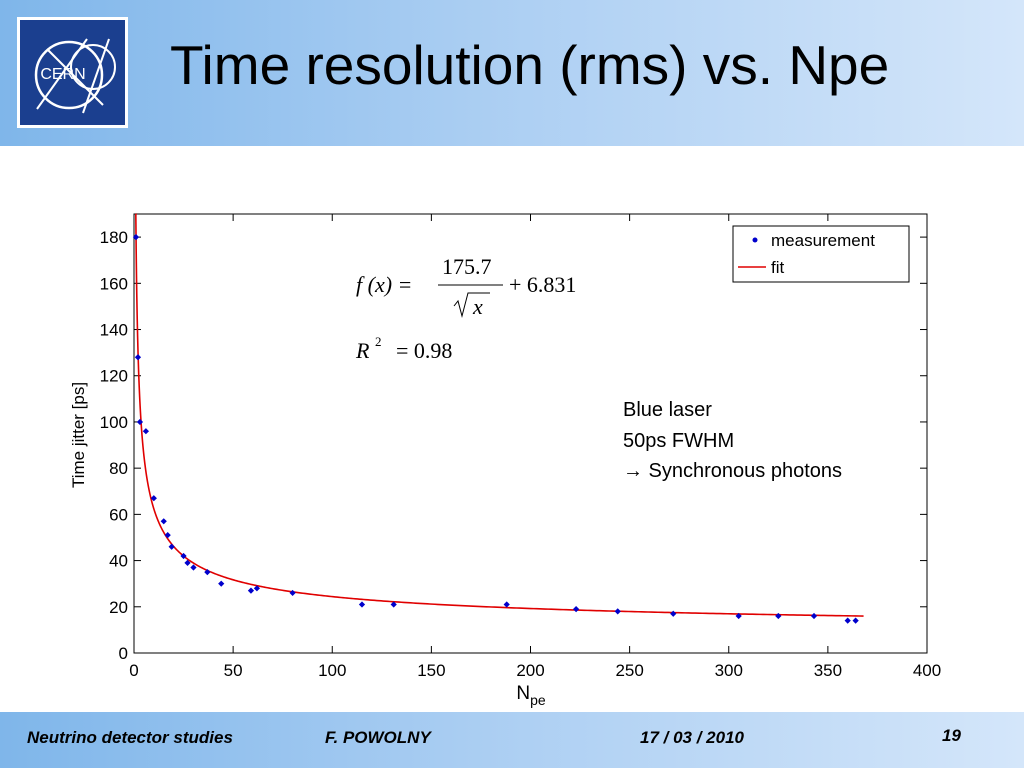  I want to click on x-axis-label-sub: pe, so click(538, 700).